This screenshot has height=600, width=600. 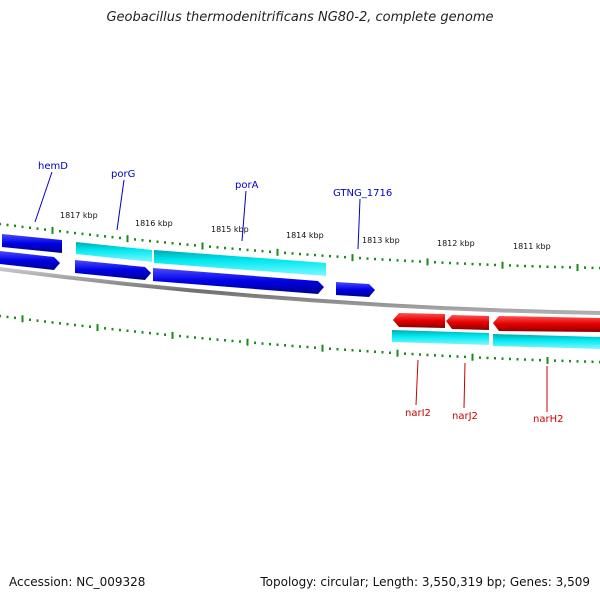 What do you see at coordinates (419, 320) in the screenshot?
I see `gene-arrow-narI2` at bounding box center [419, 320].